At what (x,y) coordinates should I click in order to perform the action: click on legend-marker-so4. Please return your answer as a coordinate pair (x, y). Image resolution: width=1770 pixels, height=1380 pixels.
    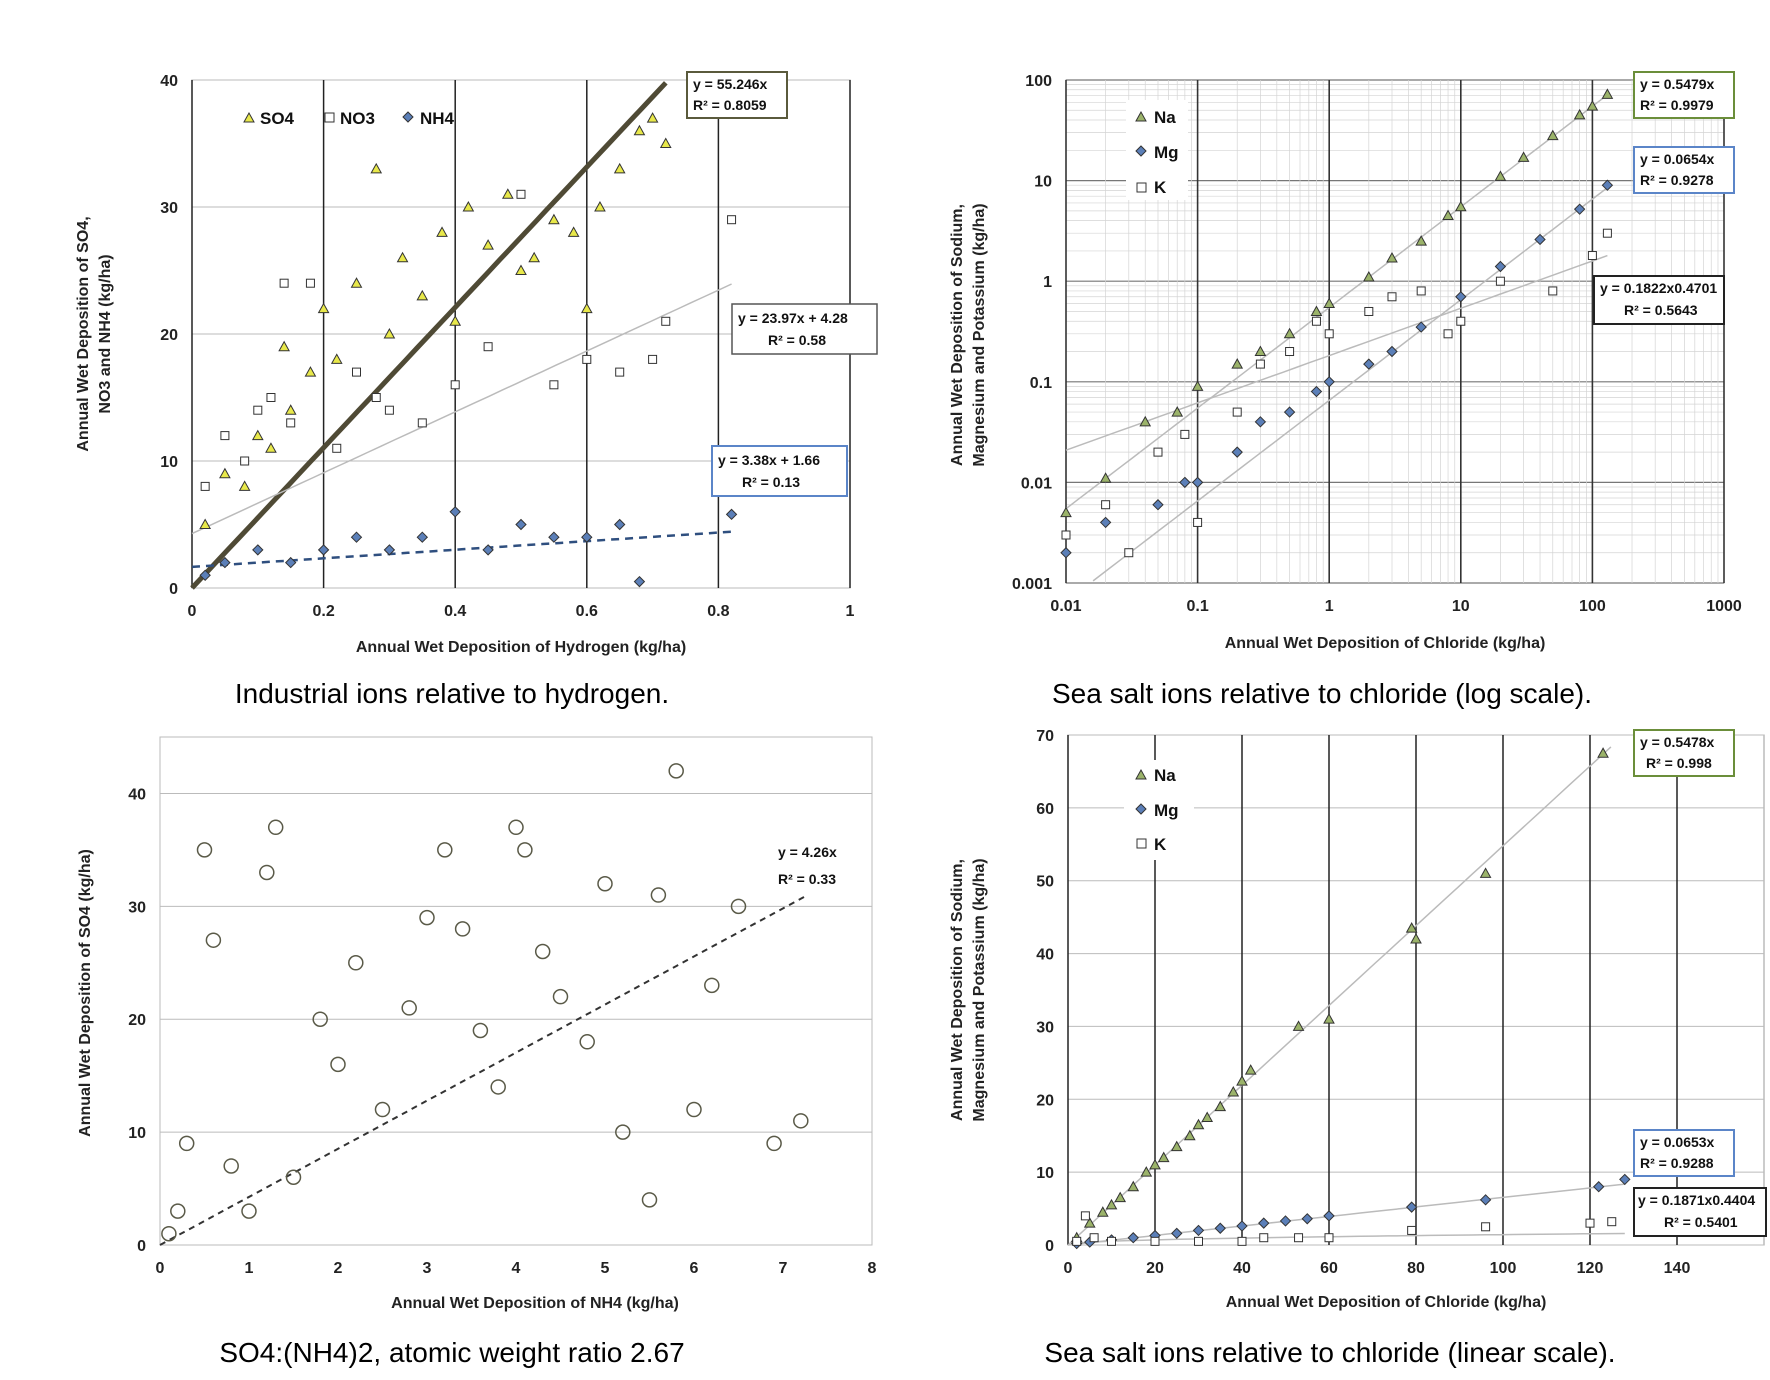
    Looking at the image, I should click on (249, 117).